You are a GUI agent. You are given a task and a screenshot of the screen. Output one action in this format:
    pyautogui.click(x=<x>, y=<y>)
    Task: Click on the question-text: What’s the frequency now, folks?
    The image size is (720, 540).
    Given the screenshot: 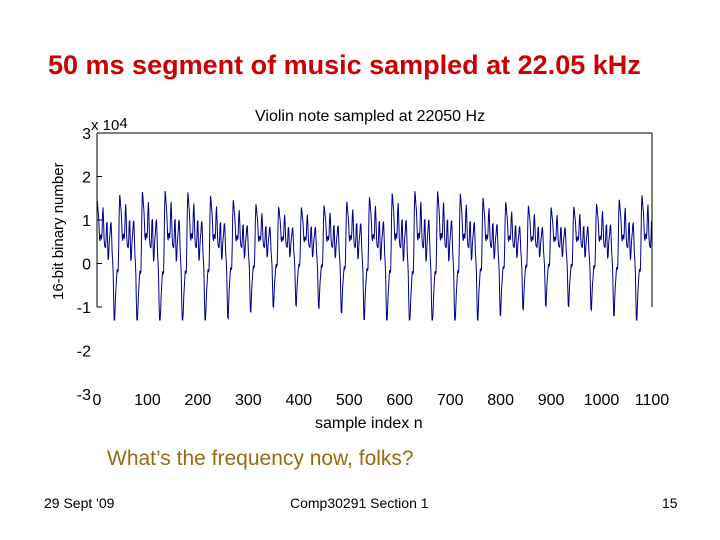 What is the action you would take?
    pyautogui.click(x=260, y=458)
    